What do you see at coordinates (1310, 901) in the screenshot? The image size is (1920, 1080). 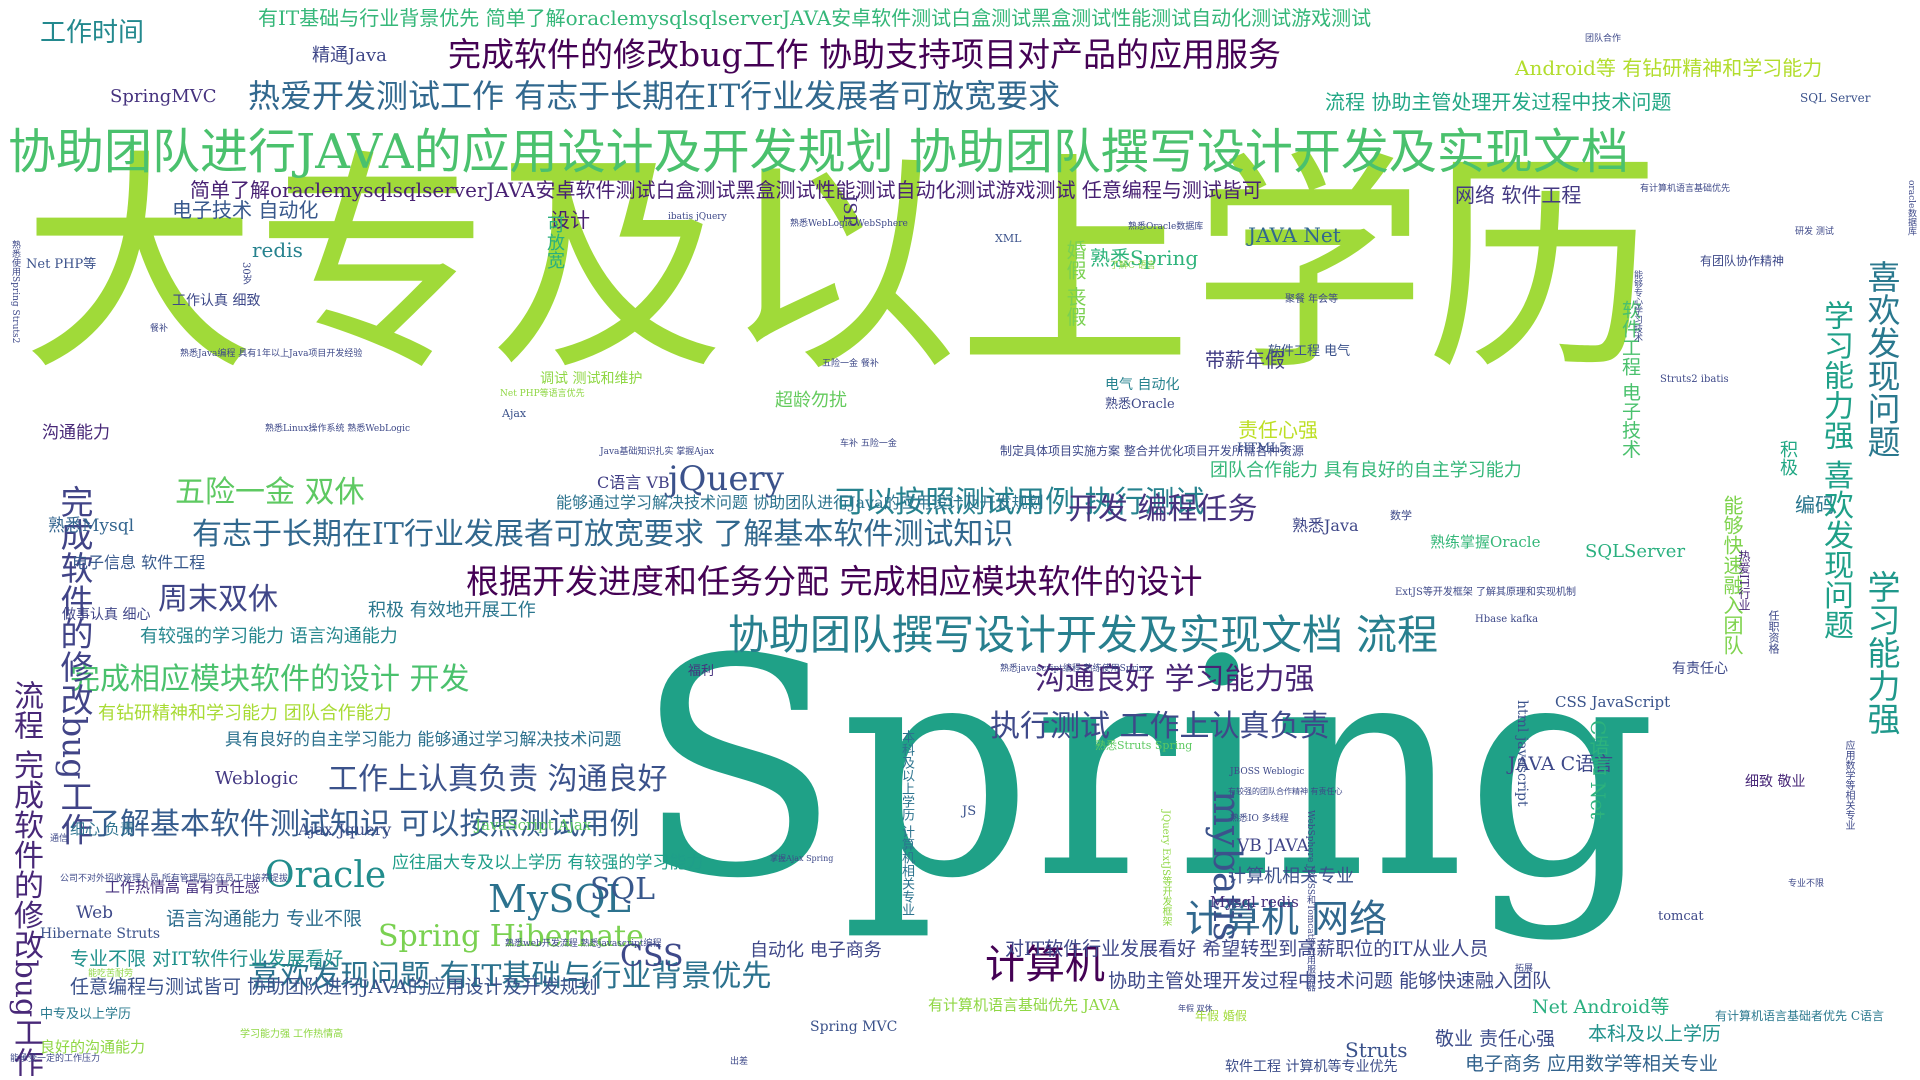 I see `cloud-word: WebSphere JBOSS和Tomcat等应用服务器` at bounding box center [1310, 901].